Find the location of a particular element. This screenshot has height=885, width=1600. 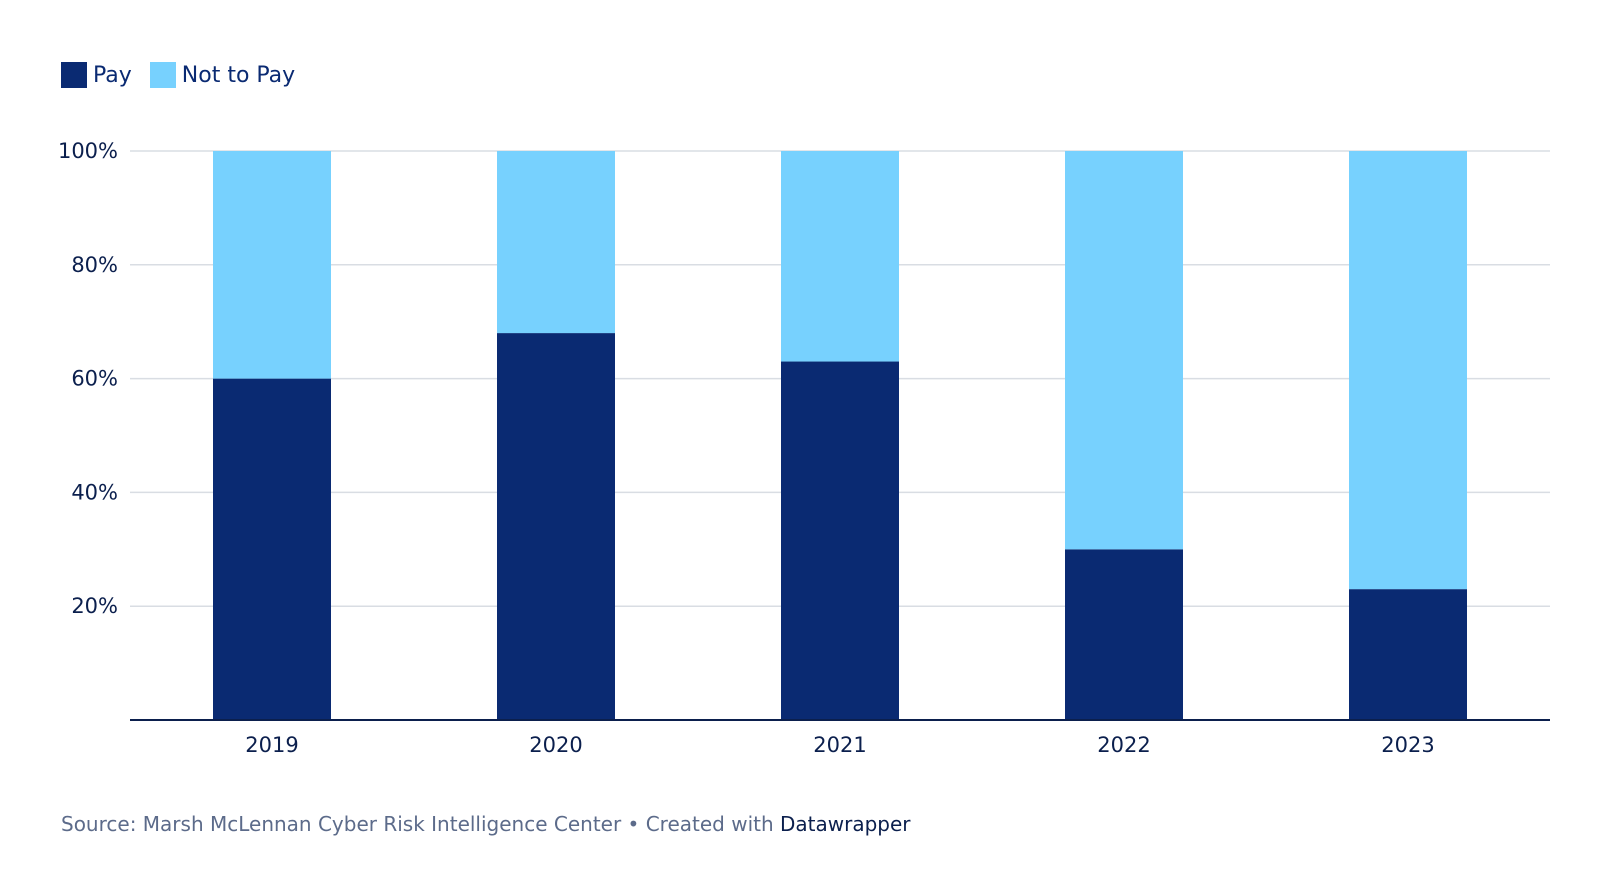

bar-not-to-pay-2021 is located at coordinates (840, 256).